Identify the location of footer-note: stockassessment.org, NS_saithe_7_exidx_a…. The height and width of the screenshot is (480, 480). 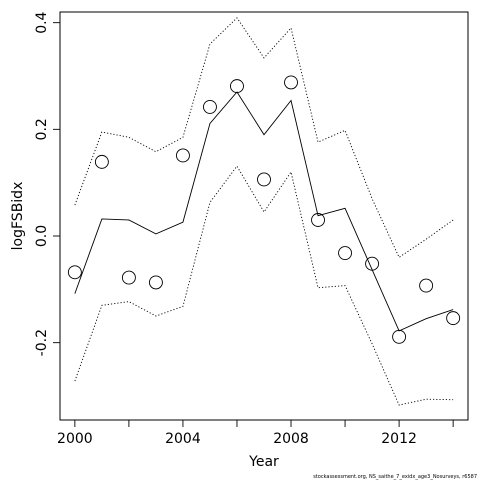
(395, 477).